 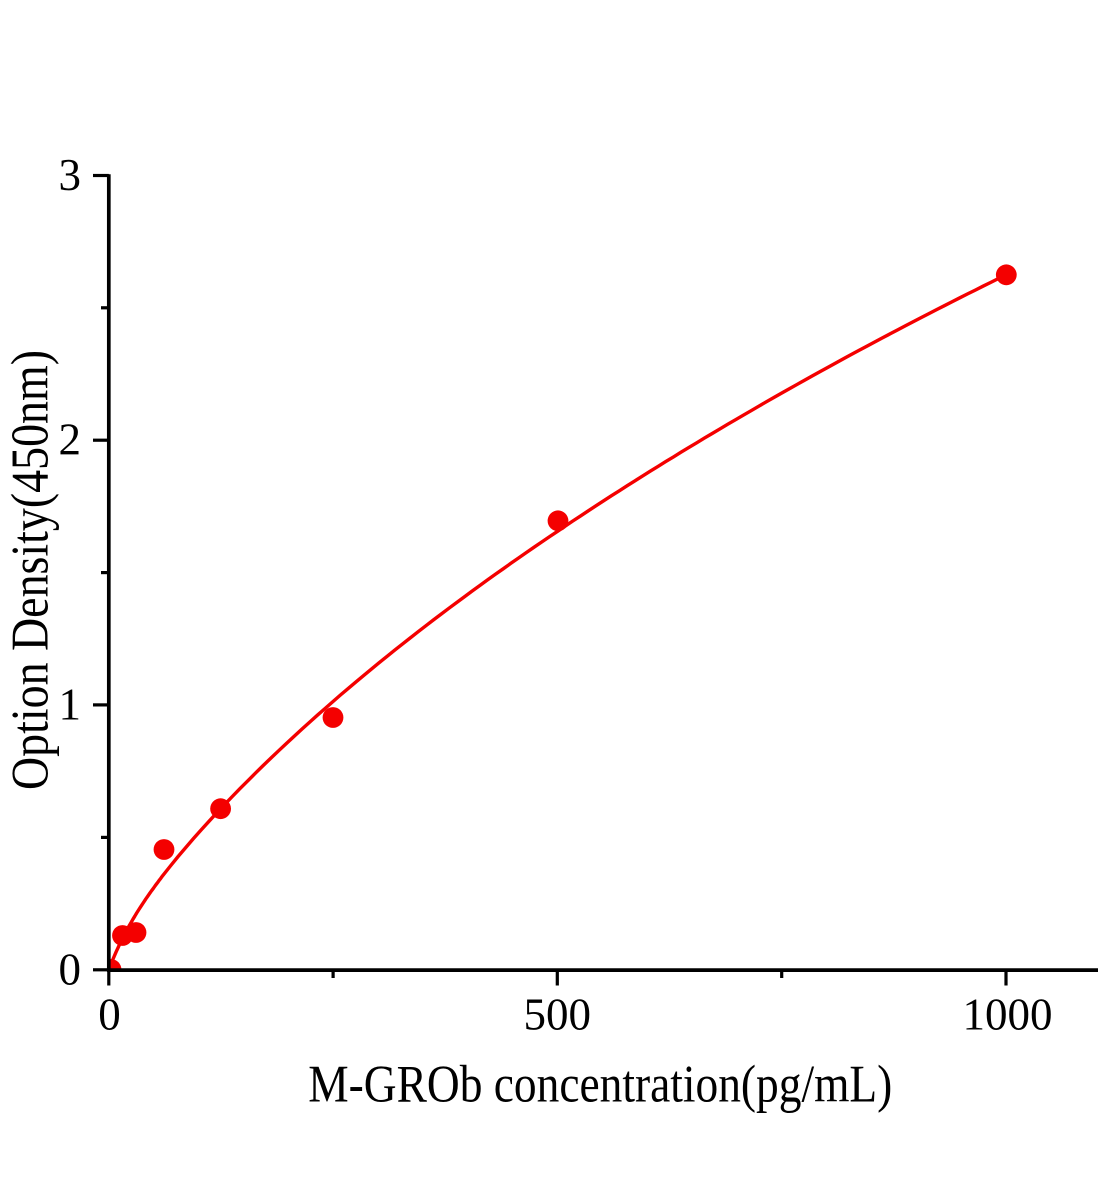 What do you see at coordinates (31, 570) in the screenshot?
I see `svg-text: Option Density(450nm)` at bounding box center [31, 570].